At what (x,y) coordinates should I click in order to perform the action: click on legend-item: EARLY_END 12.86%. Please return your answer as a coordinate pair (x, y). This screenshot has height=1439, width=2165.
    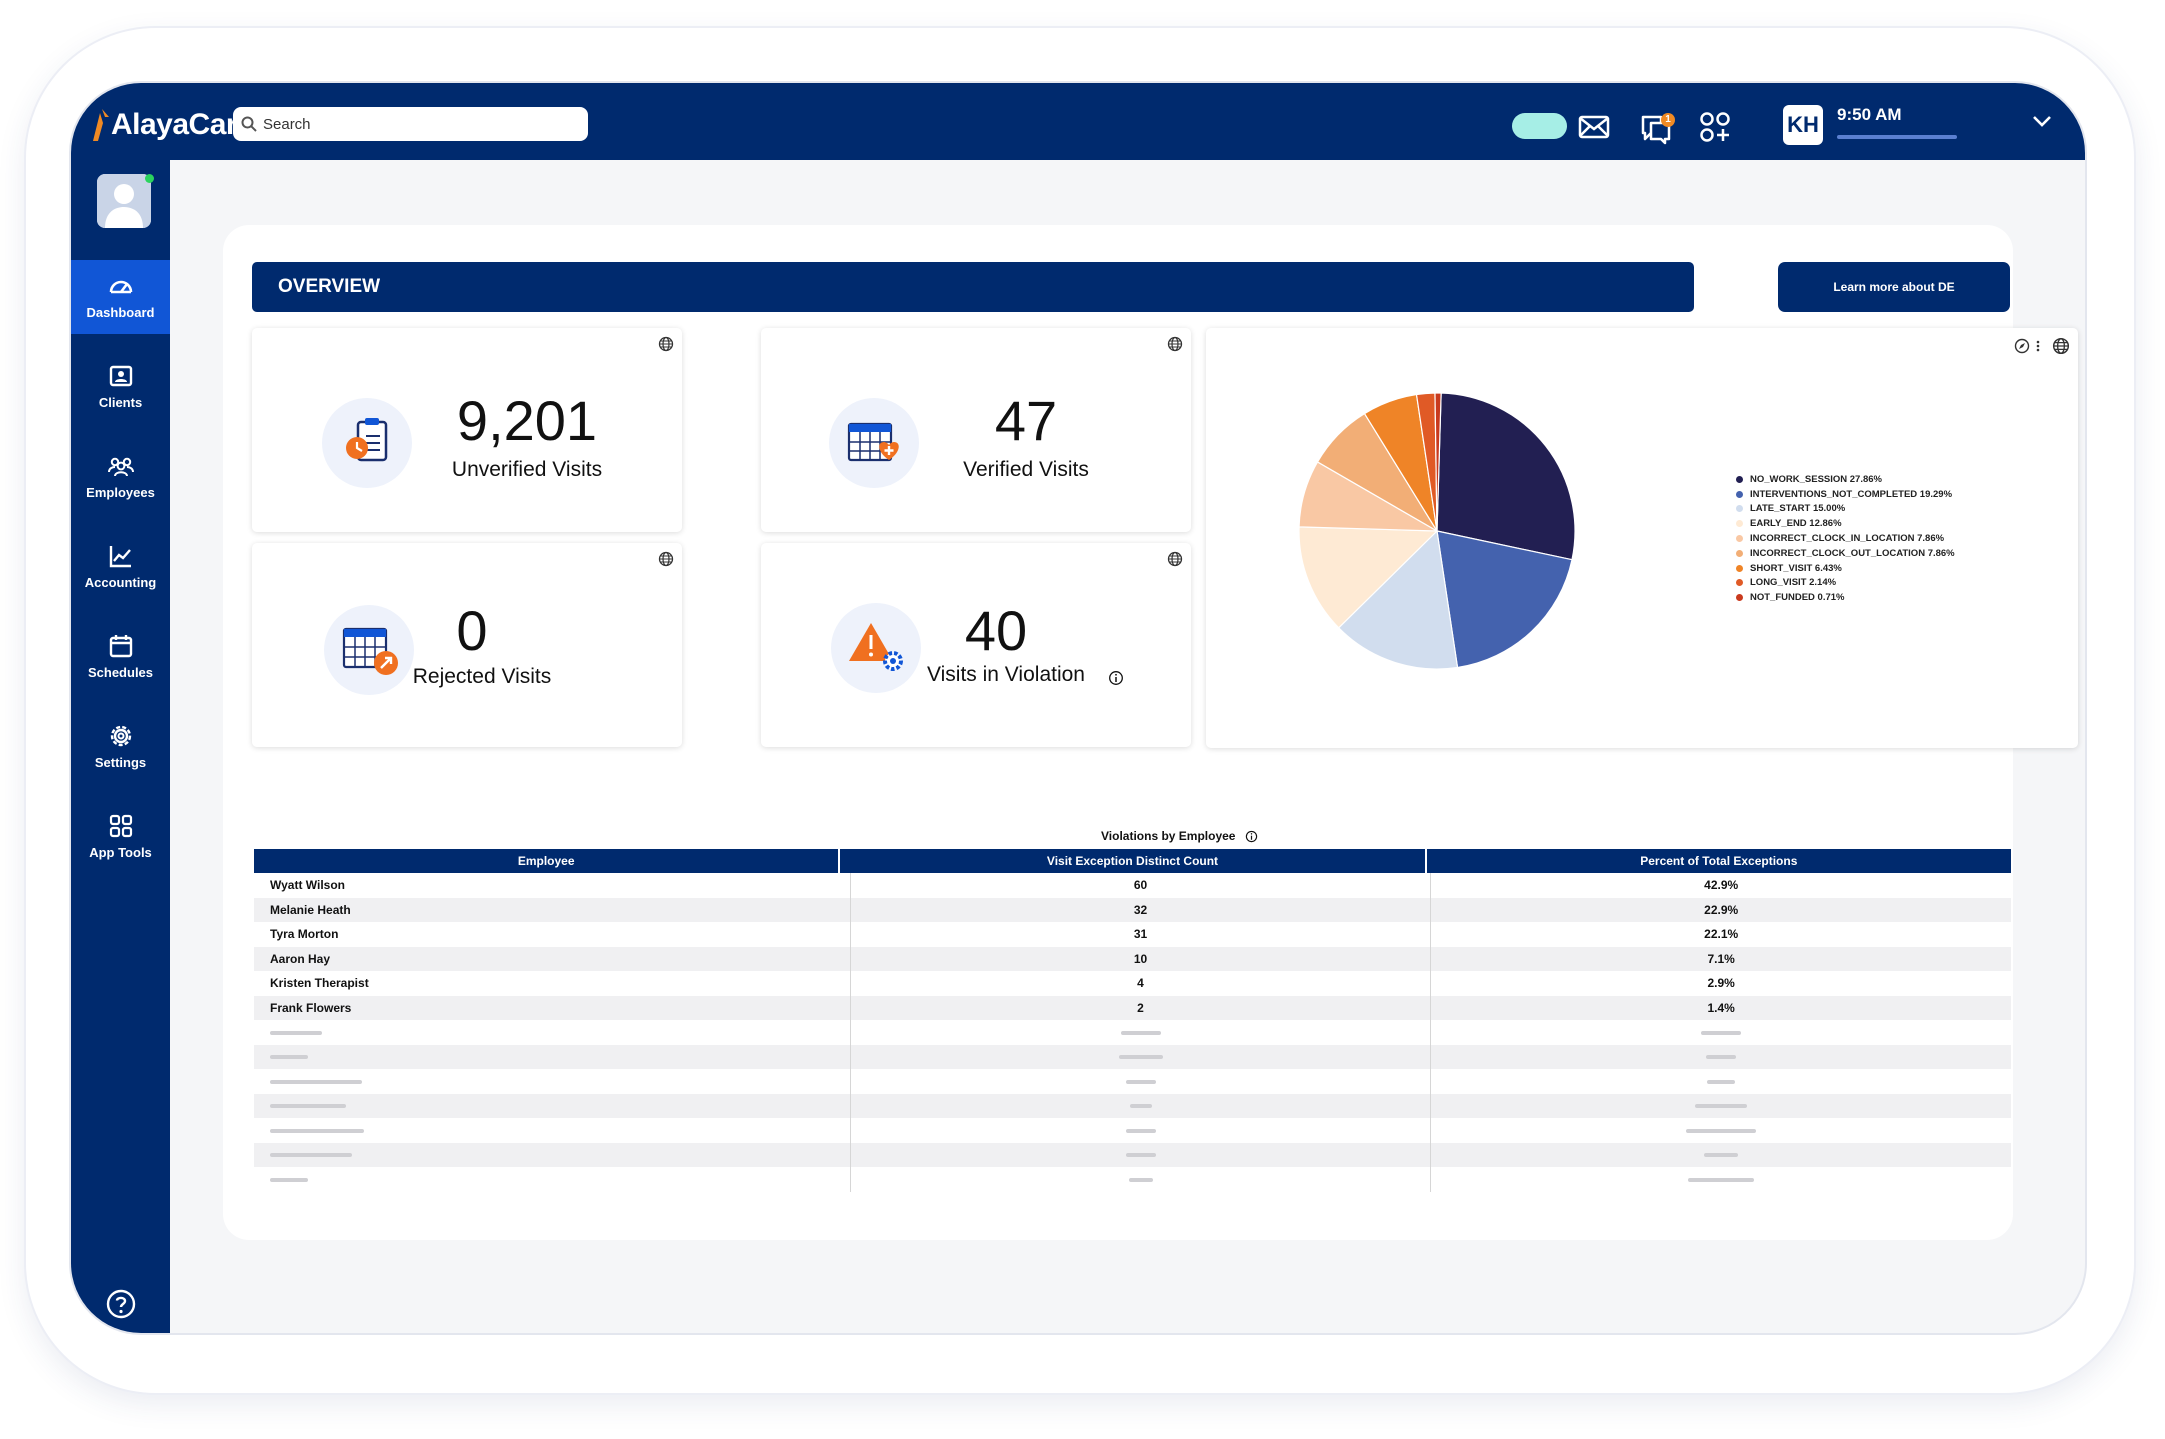
    Looking at the image, I should click on (1845, 523).